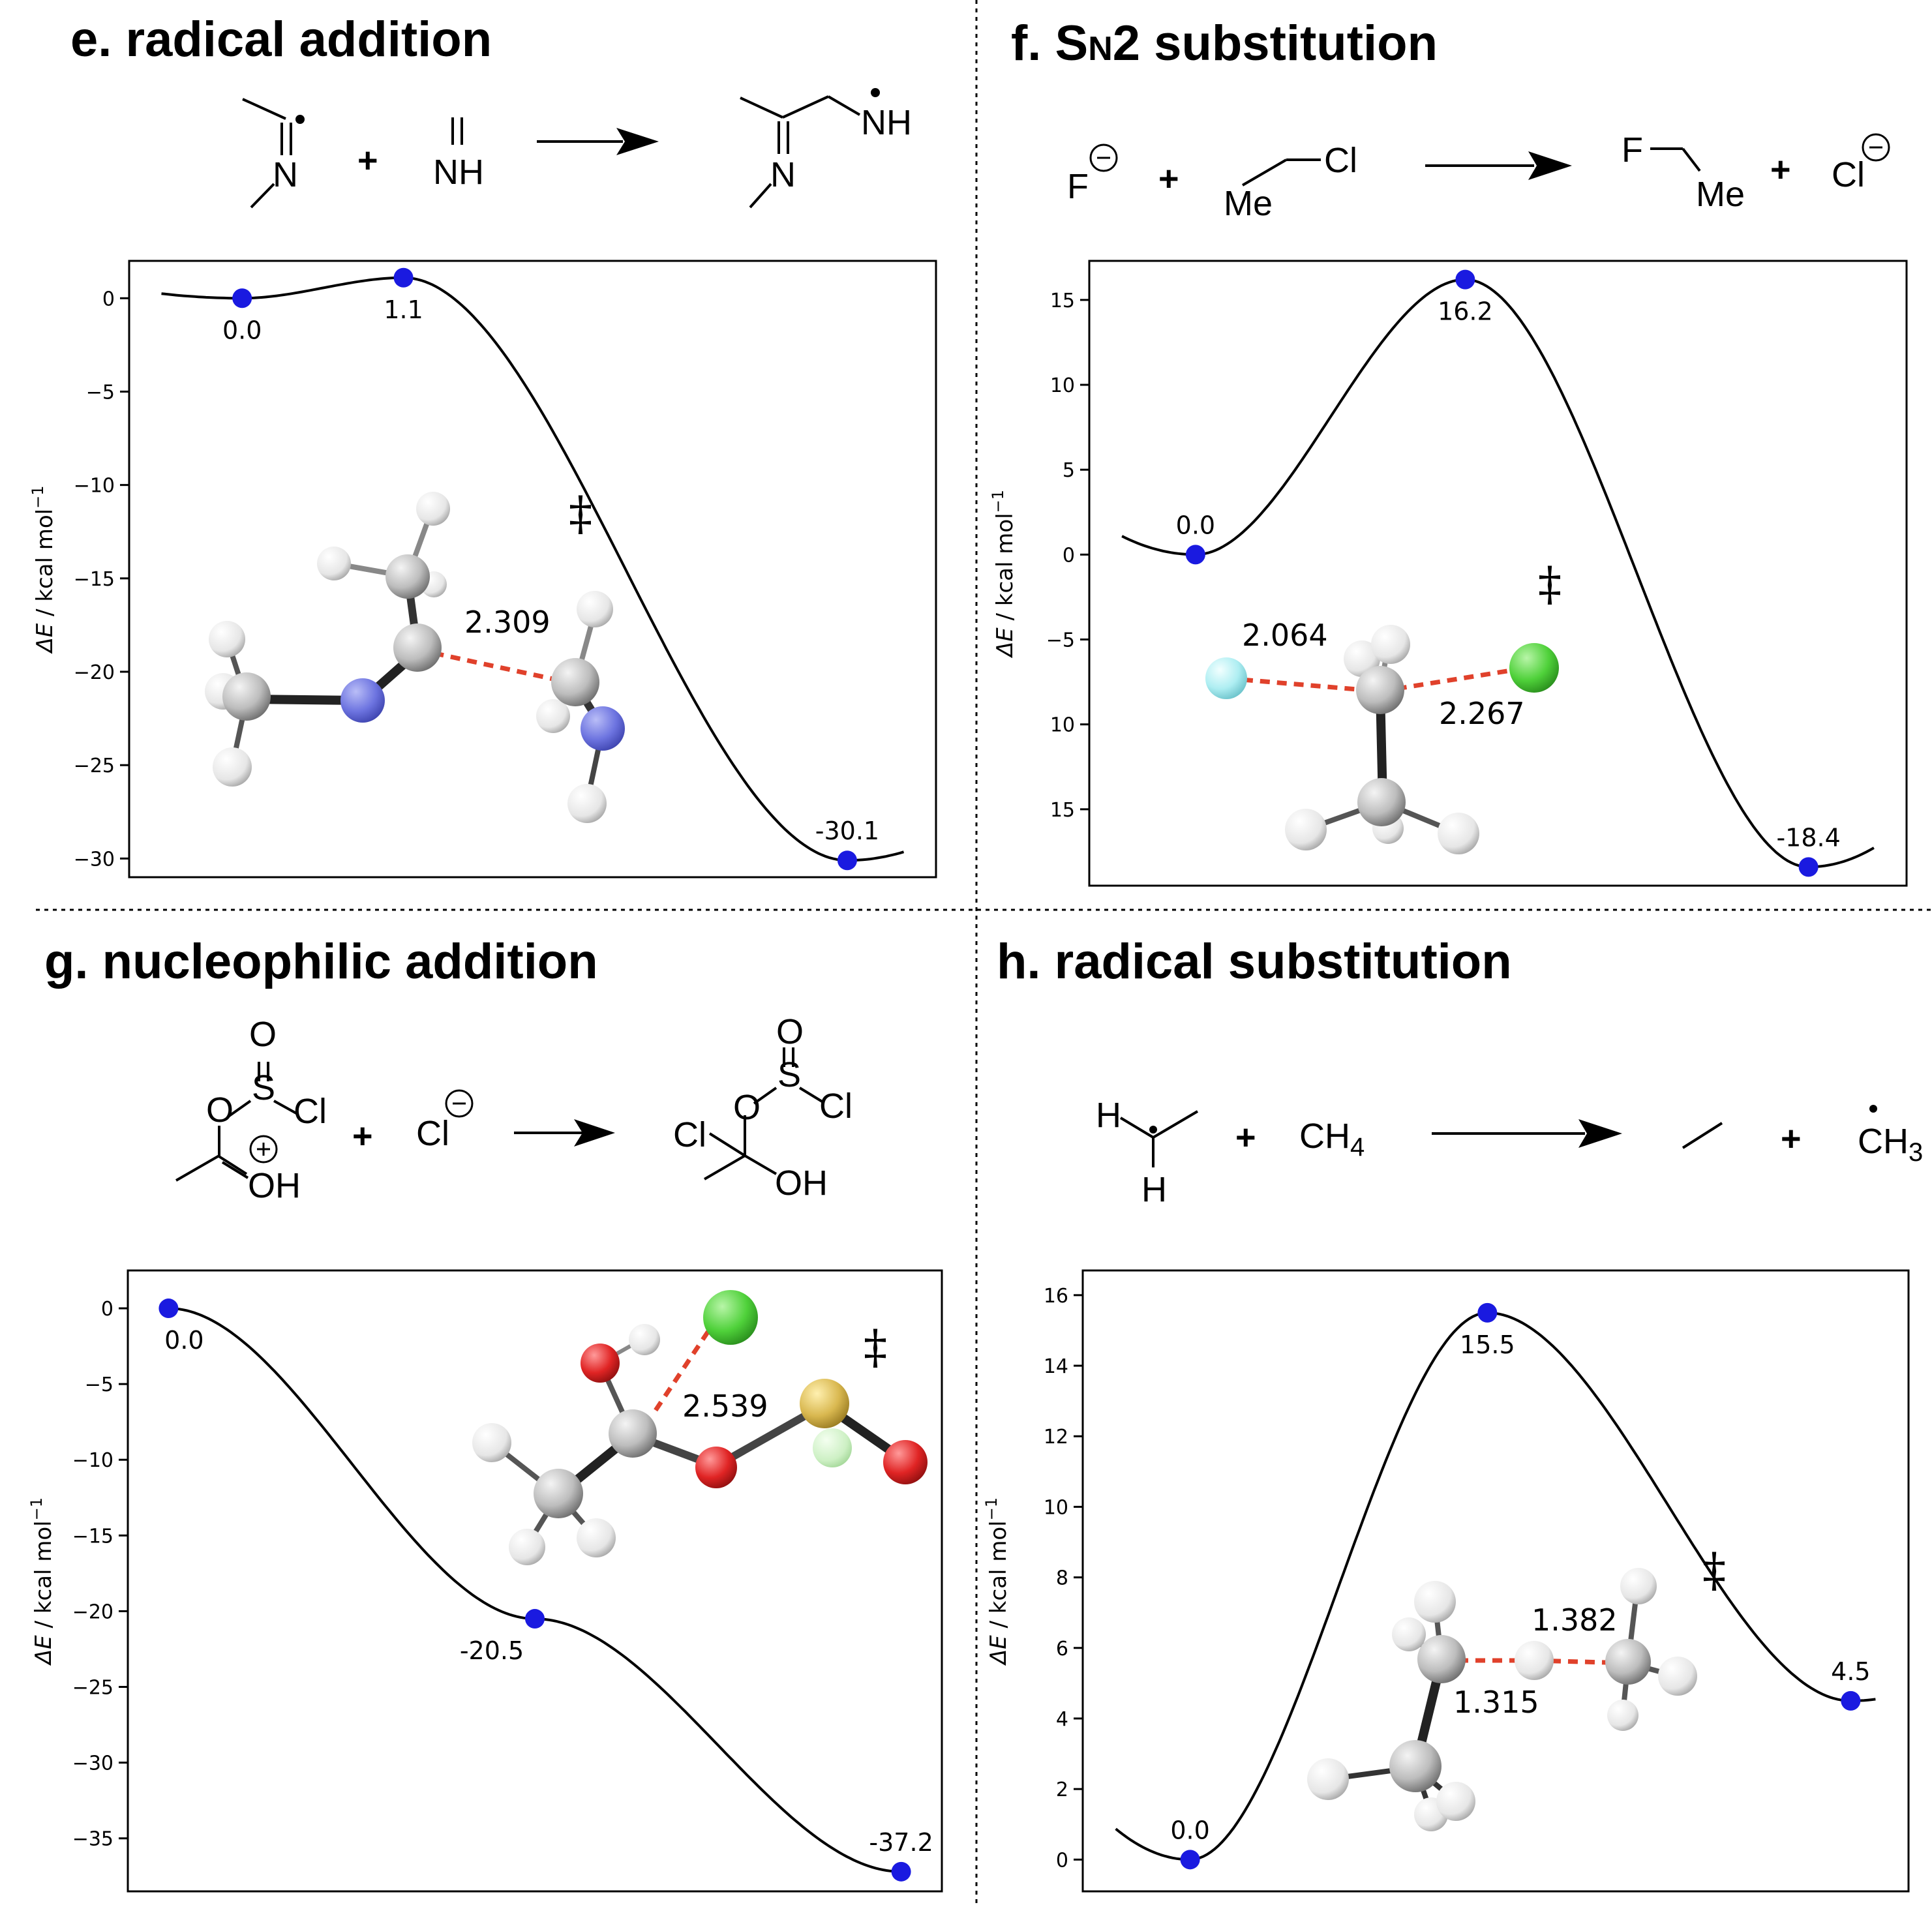 The image size is (1932, 1907). What do you see at coordinates (94, 579) in the screenshot?
I see `y-tick-label: −15` at bounding box center [94, 579].